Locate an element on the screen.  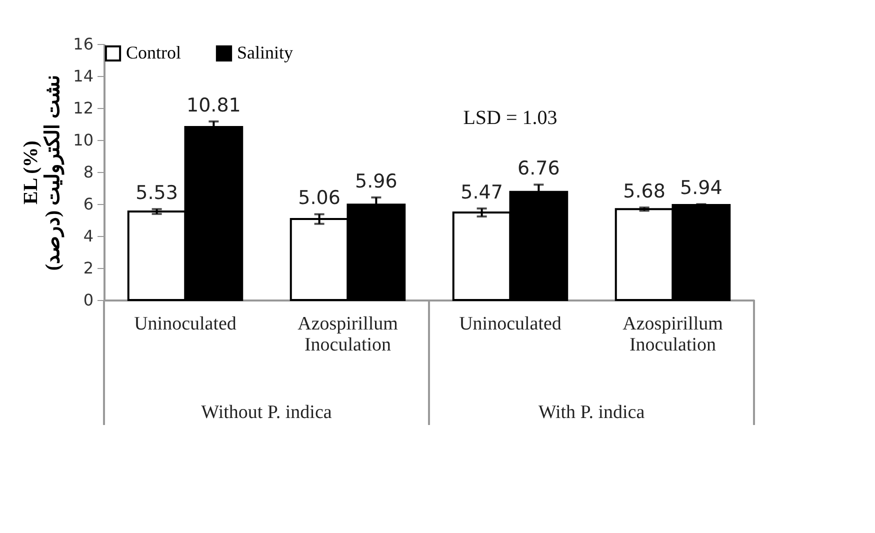
y-tick-label: 8 is located at coordinates (88, 172).